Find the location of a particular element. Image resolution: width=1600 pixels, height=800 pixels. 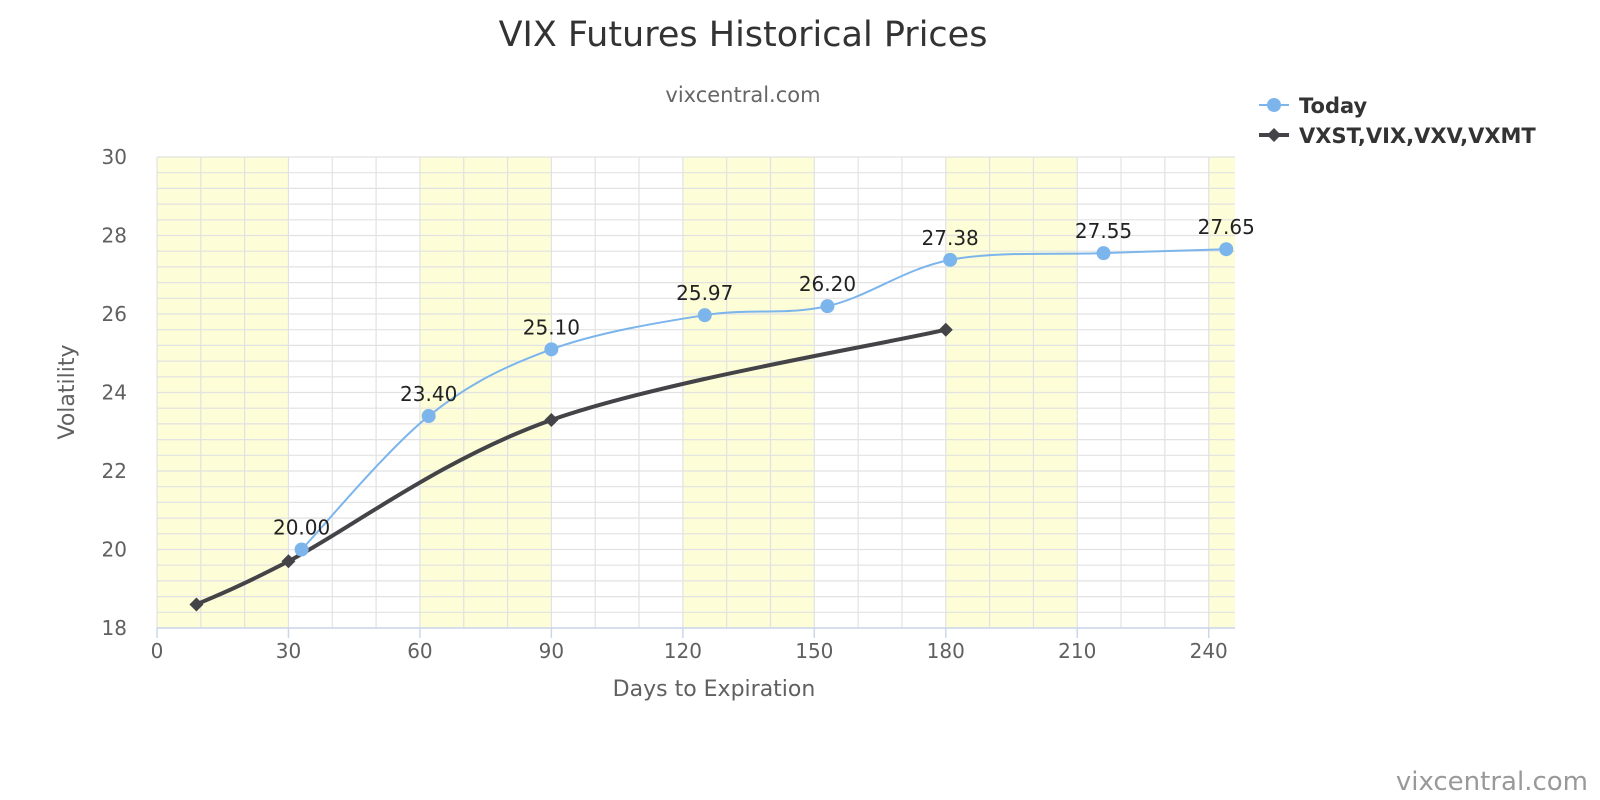

legend: Today VXST,VIX,VXV,VXMT is located at coordinates (1397, 121).